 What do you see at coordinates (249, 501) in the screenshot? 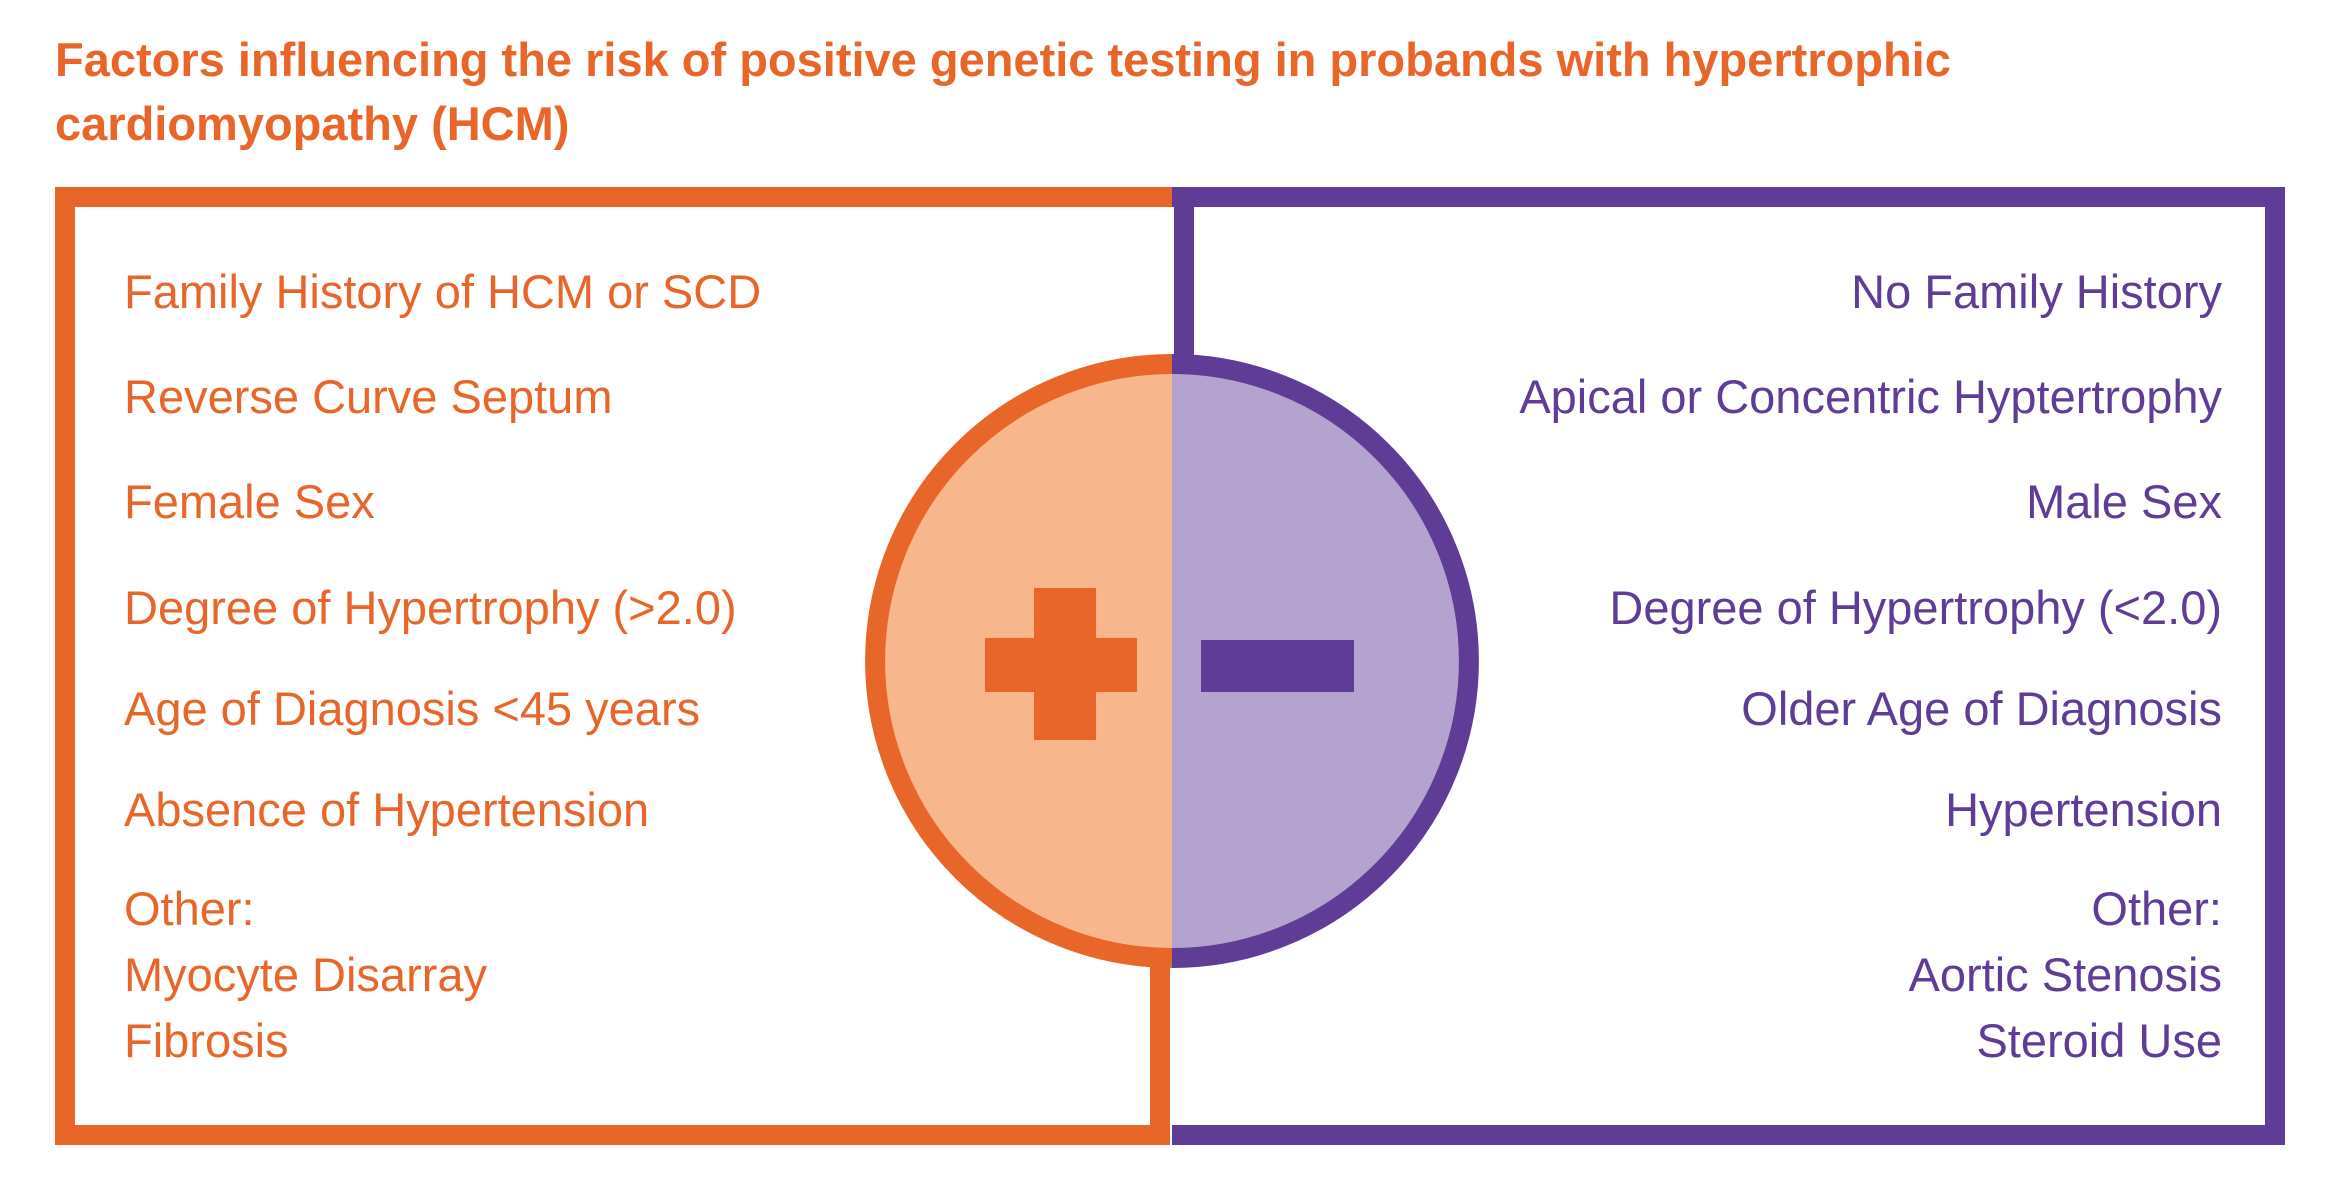
I see `positive-factor-item: Female Sex` at bounding box center [249, 501].